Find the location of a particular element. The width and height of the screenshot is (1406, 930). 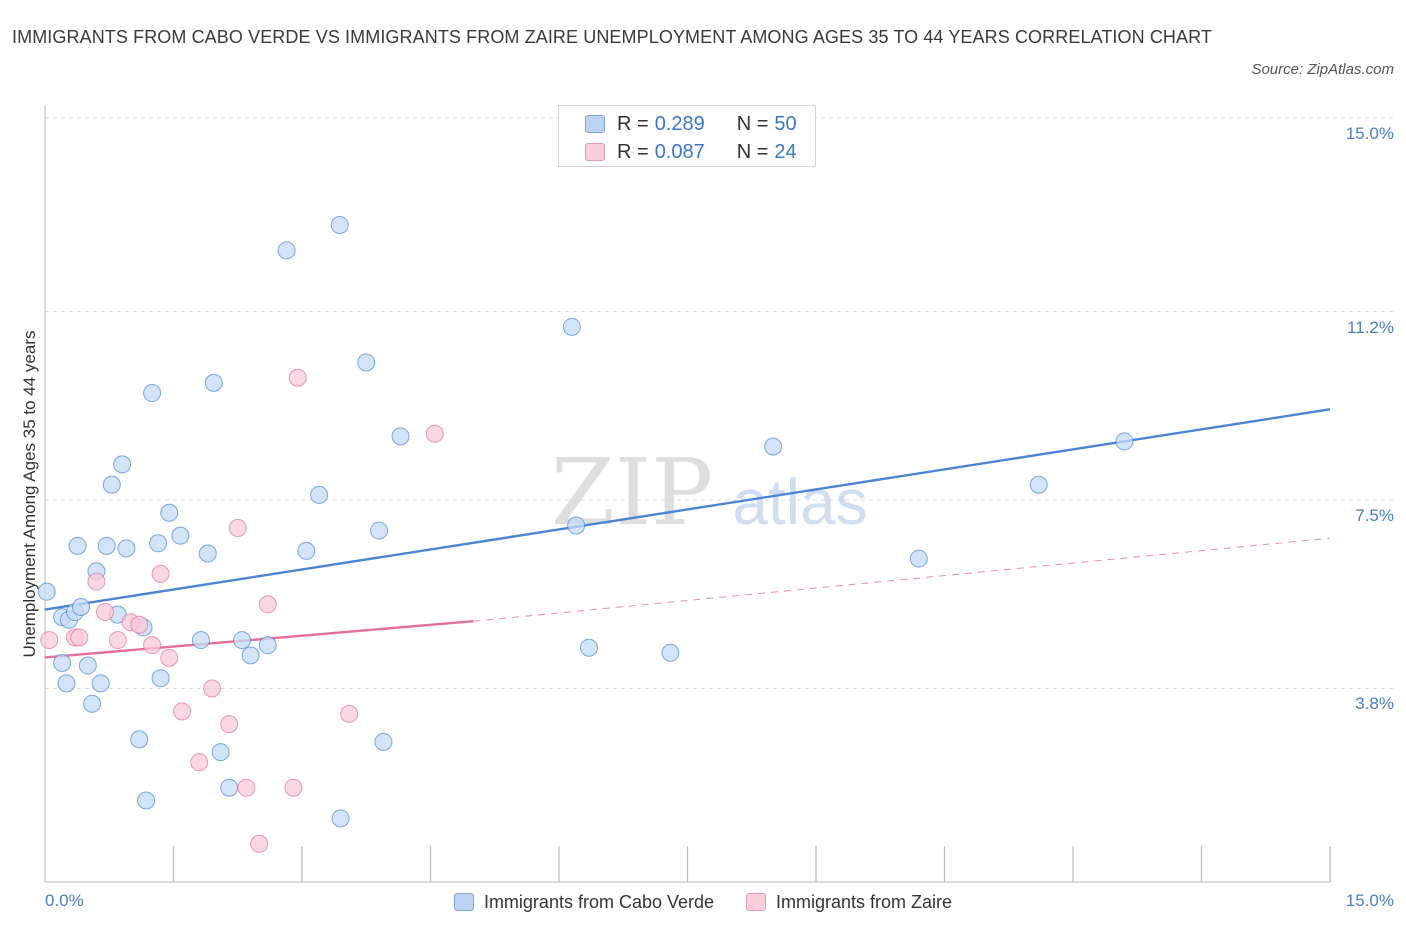

source-label: Source: ZipAtlas.com is located at coordinates (1322, 69).